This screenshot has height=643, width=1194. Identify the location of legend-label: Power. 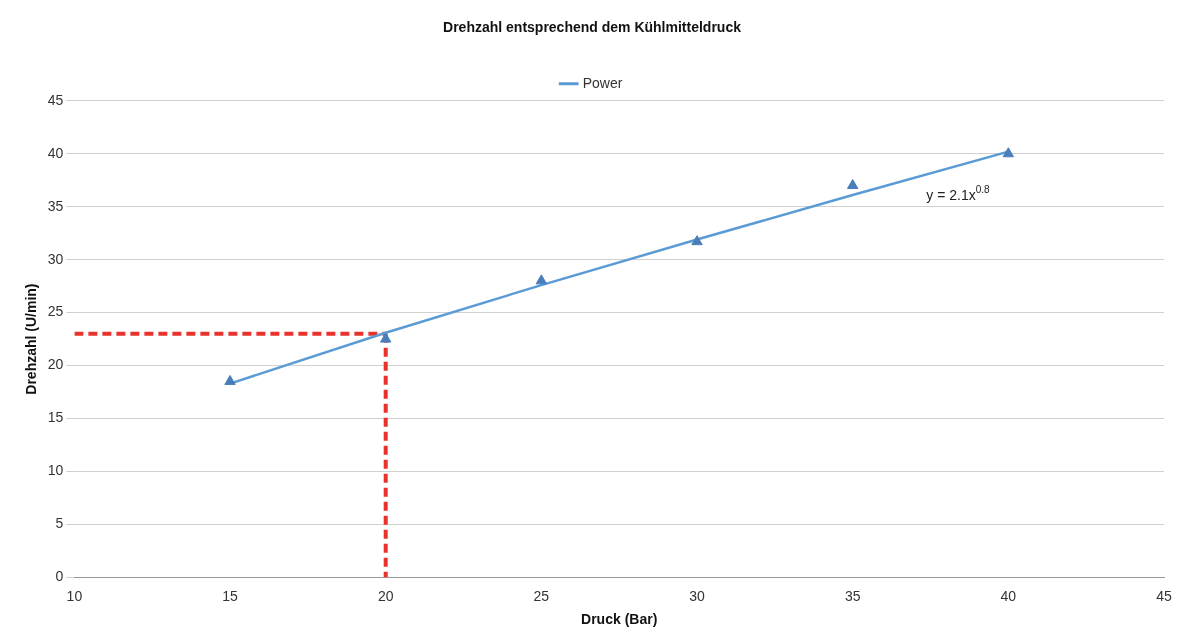
(602, 82).